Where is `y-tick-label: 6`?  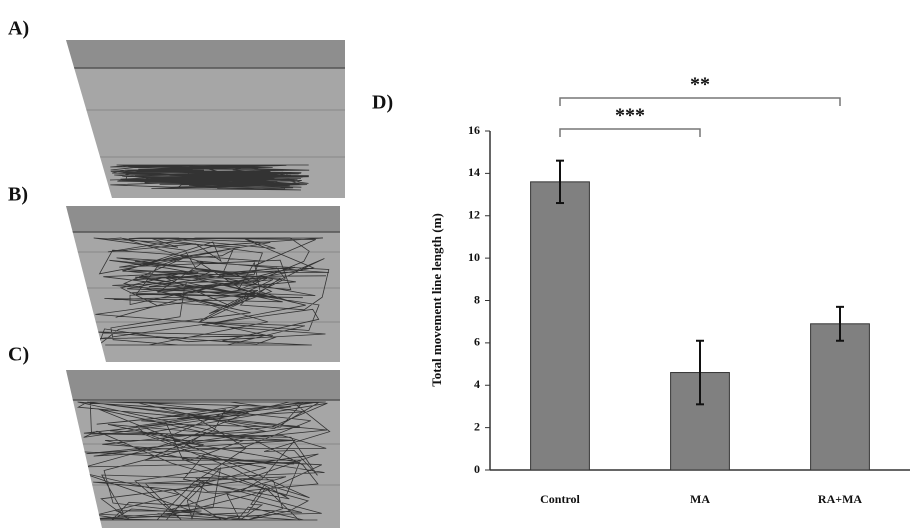 y-tick-label: 6 is located at coordinates (477, 342).